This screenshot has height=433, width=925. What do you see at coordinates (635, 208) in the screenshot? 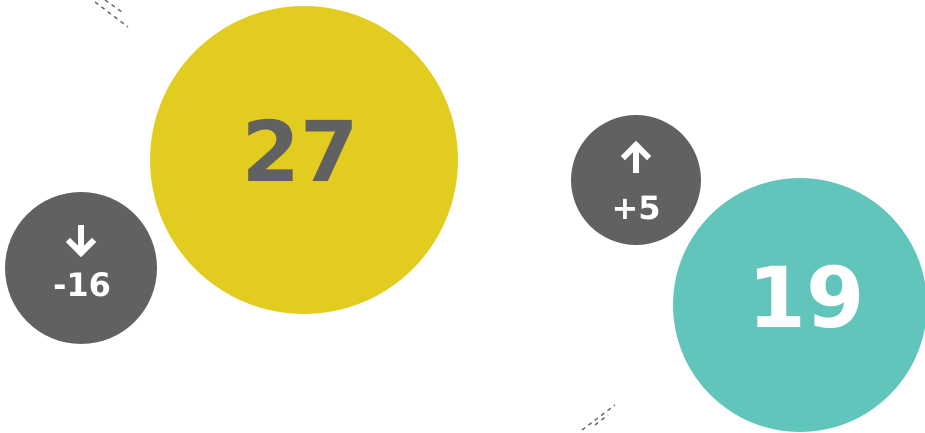
I see `change-text: +5` at bounding box center [635, 208].